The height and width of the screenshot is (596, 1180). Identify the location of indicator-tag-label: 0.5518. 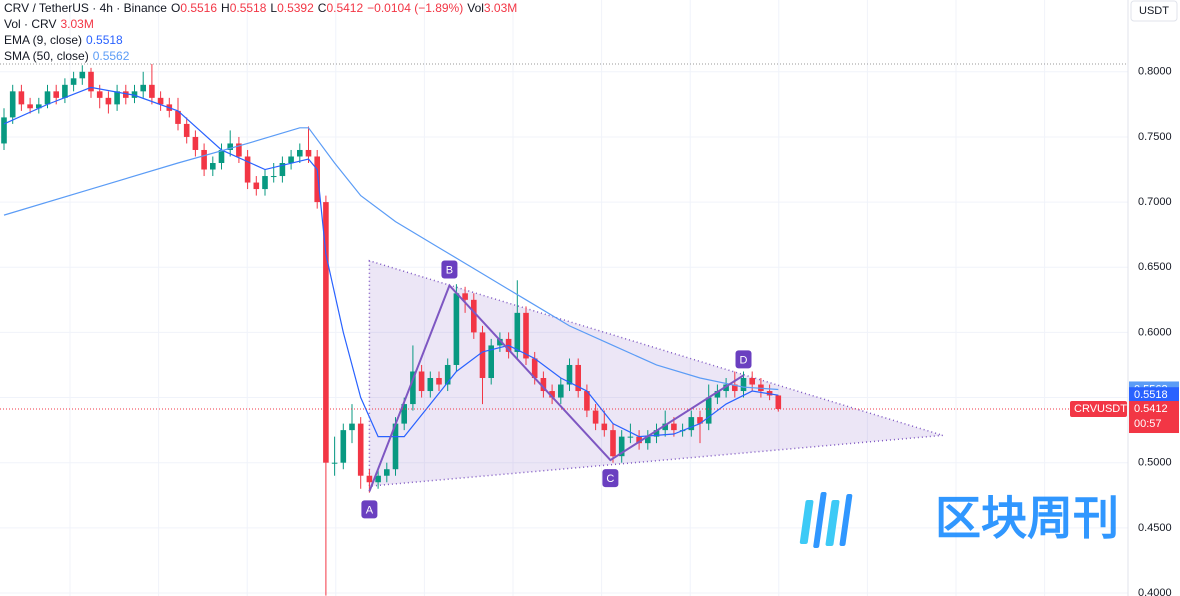
(1151, 395).